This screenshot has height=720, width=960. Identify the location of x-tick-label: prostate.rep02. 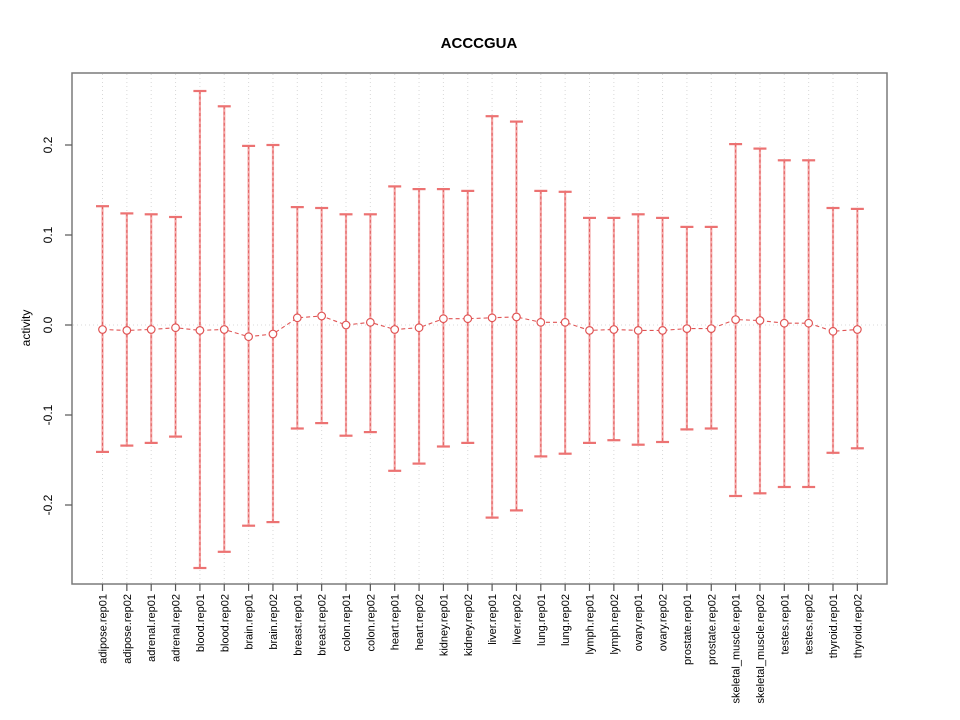
(712, 629).